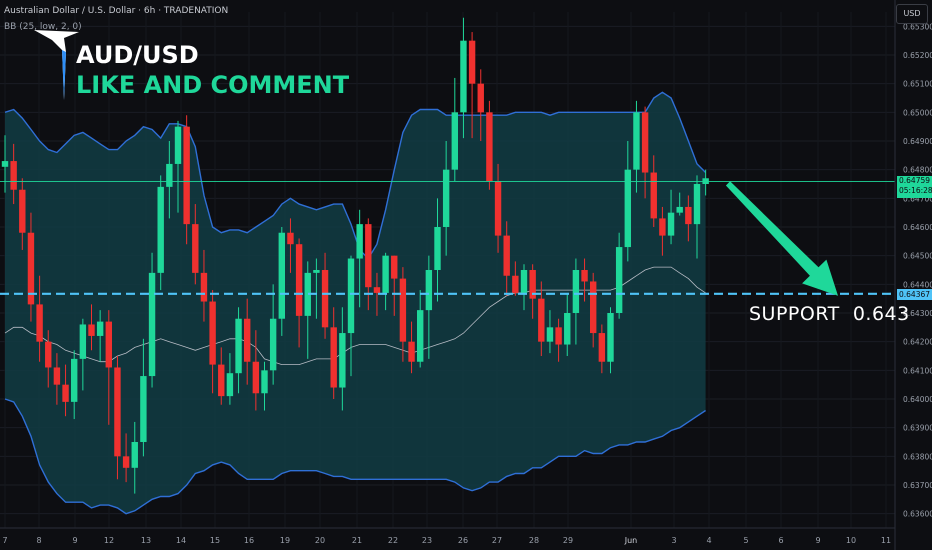 This screenshot has height=550, width=932. I want to click on time-tick-label: 29, so click(568, 540).